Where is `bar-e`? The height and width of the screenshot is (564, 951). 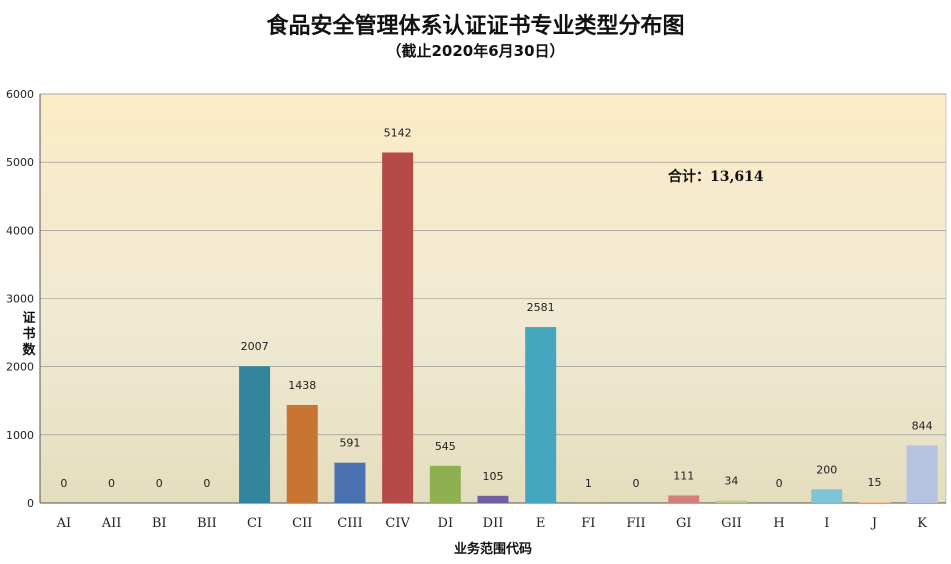 bar-e is located at coordinates (541, 415).